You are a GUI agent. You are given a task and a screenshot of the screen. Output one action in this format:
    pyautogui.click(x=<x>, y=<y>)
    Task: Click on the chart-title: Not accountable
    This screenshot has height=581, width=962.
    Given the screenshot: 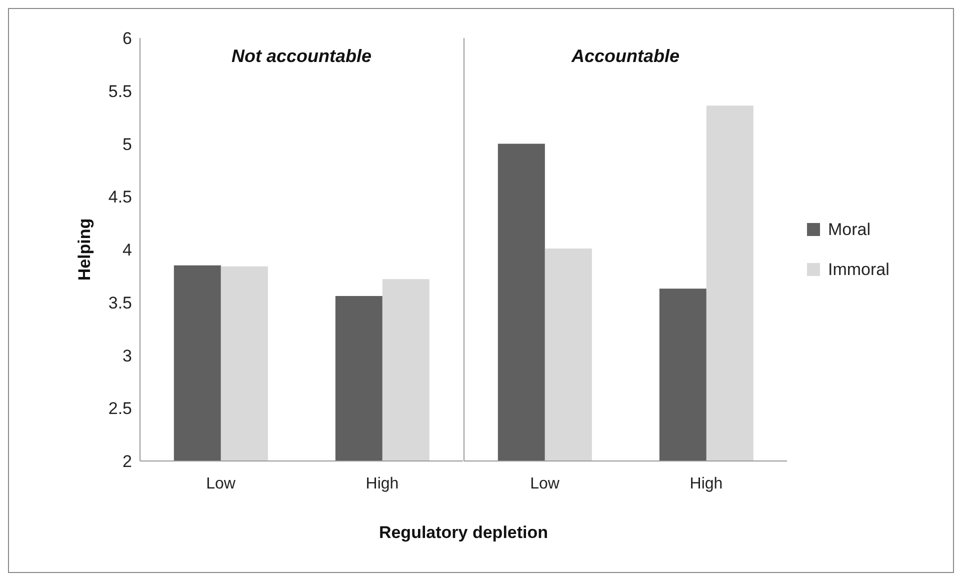 What is the action you would take?
    pyautogui.click(x=301, y=56)
    